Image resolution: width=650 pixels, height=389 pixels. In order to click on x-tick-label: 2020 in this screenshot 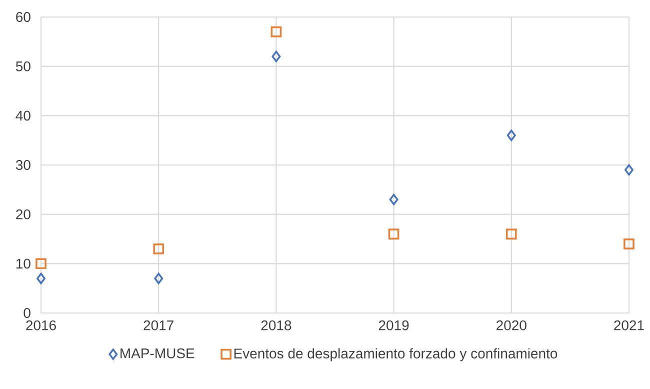, I will do `click(511, 325)`.